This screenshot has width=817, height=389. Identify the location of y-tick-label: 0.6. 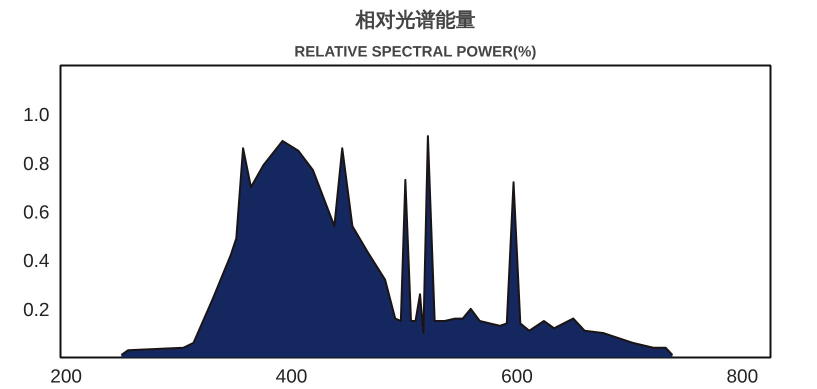
(36, 213).